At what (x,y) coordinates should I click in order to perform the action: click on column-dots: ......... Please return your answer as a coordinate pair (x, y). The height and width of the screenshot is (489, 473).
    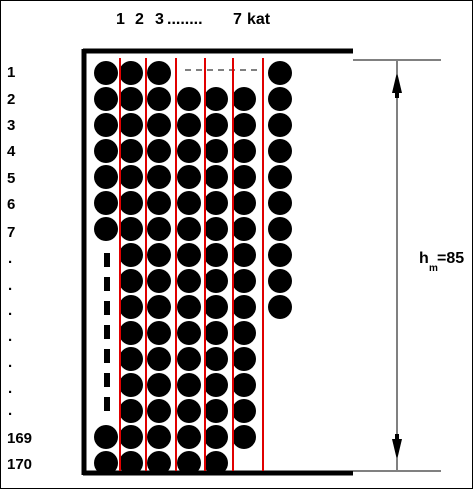
    Looking at the image, I should click on (185, 19).